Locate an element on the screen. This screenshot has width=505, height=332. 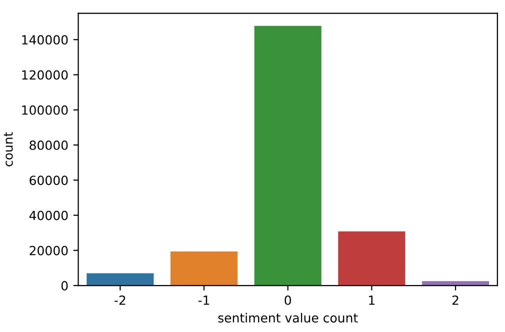
y-tick-label: 100000 is located at coordinates (45, 110).